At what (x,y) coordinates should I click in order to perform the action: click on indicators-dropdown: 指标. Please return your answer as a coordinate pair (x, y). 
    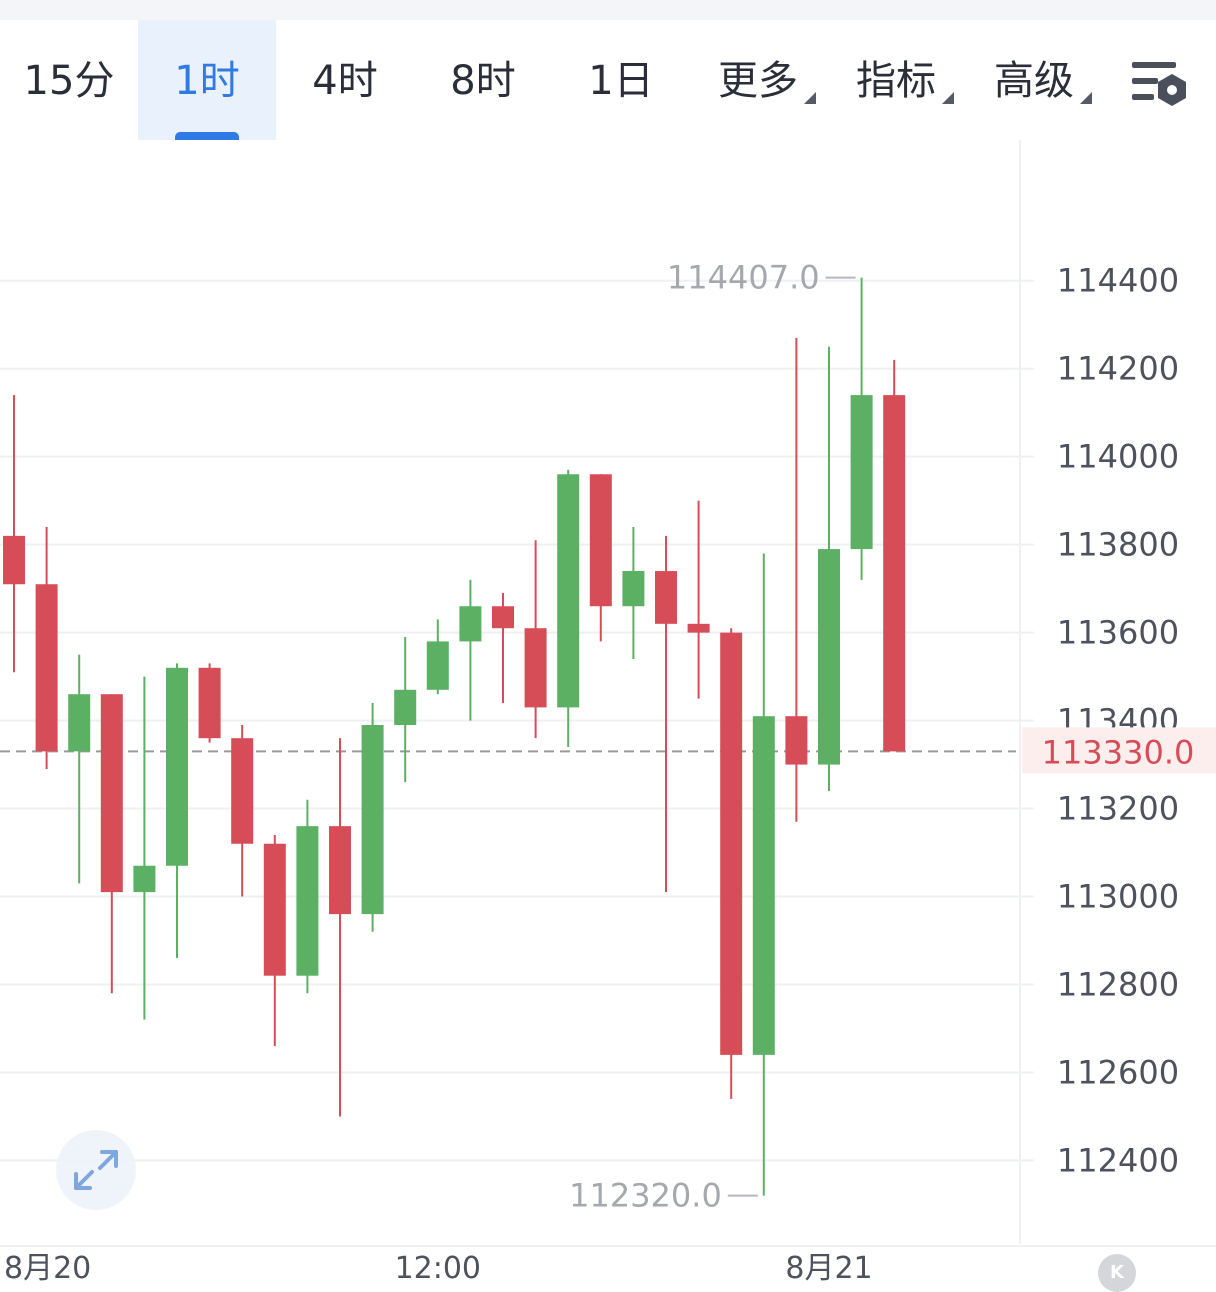
    Looking at the image, I should click on (905, 80).